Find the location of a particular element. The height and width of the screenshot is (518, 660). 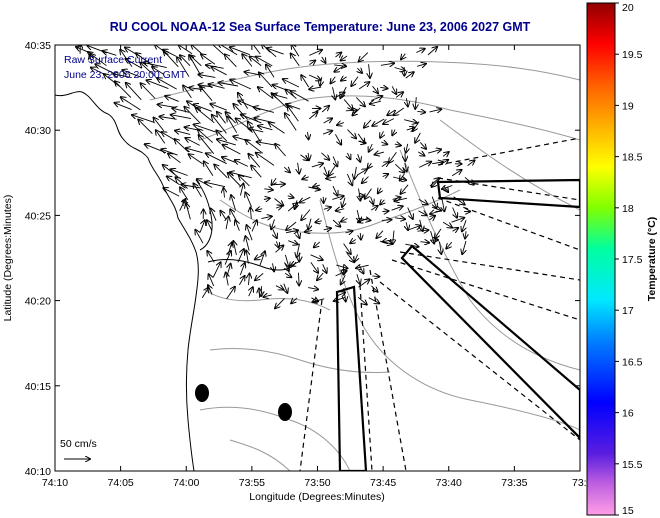

x-tick-label: 73:40 is located at coordinates (449, 483).